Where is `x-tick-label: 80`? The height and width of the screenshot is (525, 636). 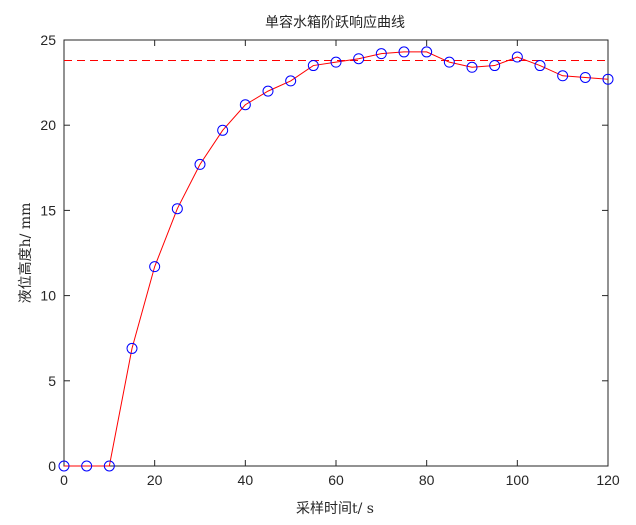 x-tick-label: 80 is located at coordinates (427, 480).